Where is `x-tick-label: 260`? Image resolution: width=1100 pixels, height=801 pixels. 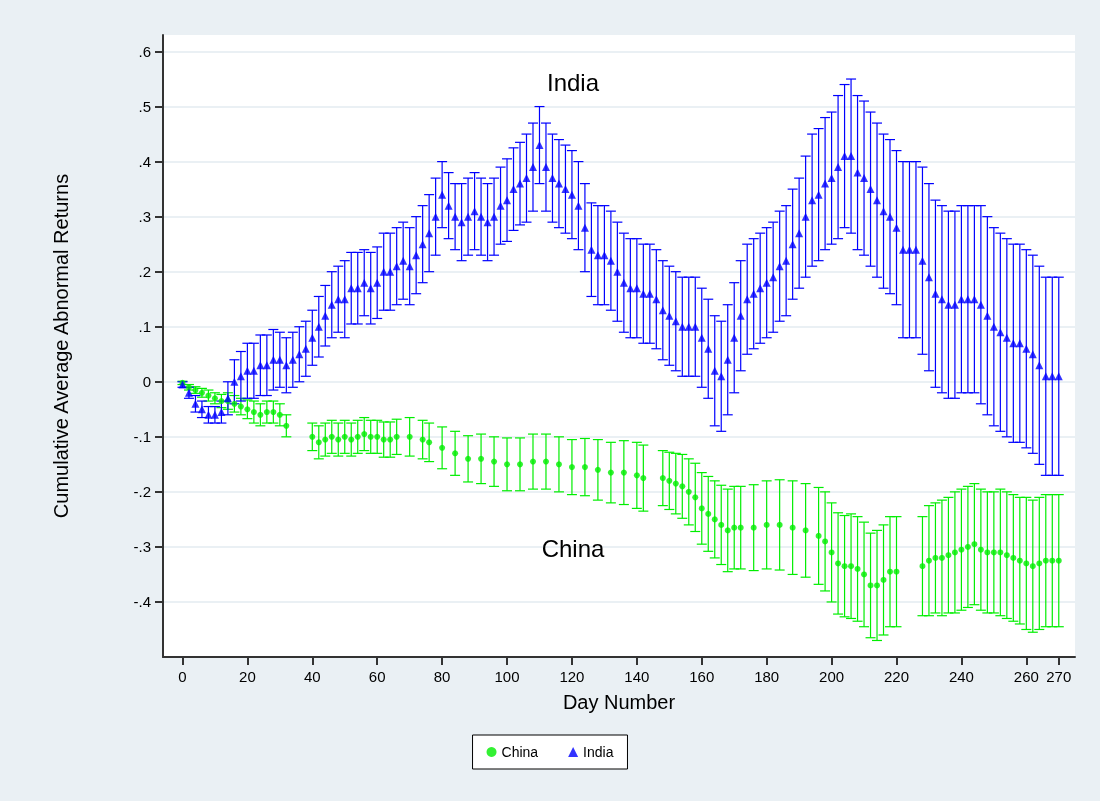
x-tick-label: 260 is located at coordinates (1026, 676).